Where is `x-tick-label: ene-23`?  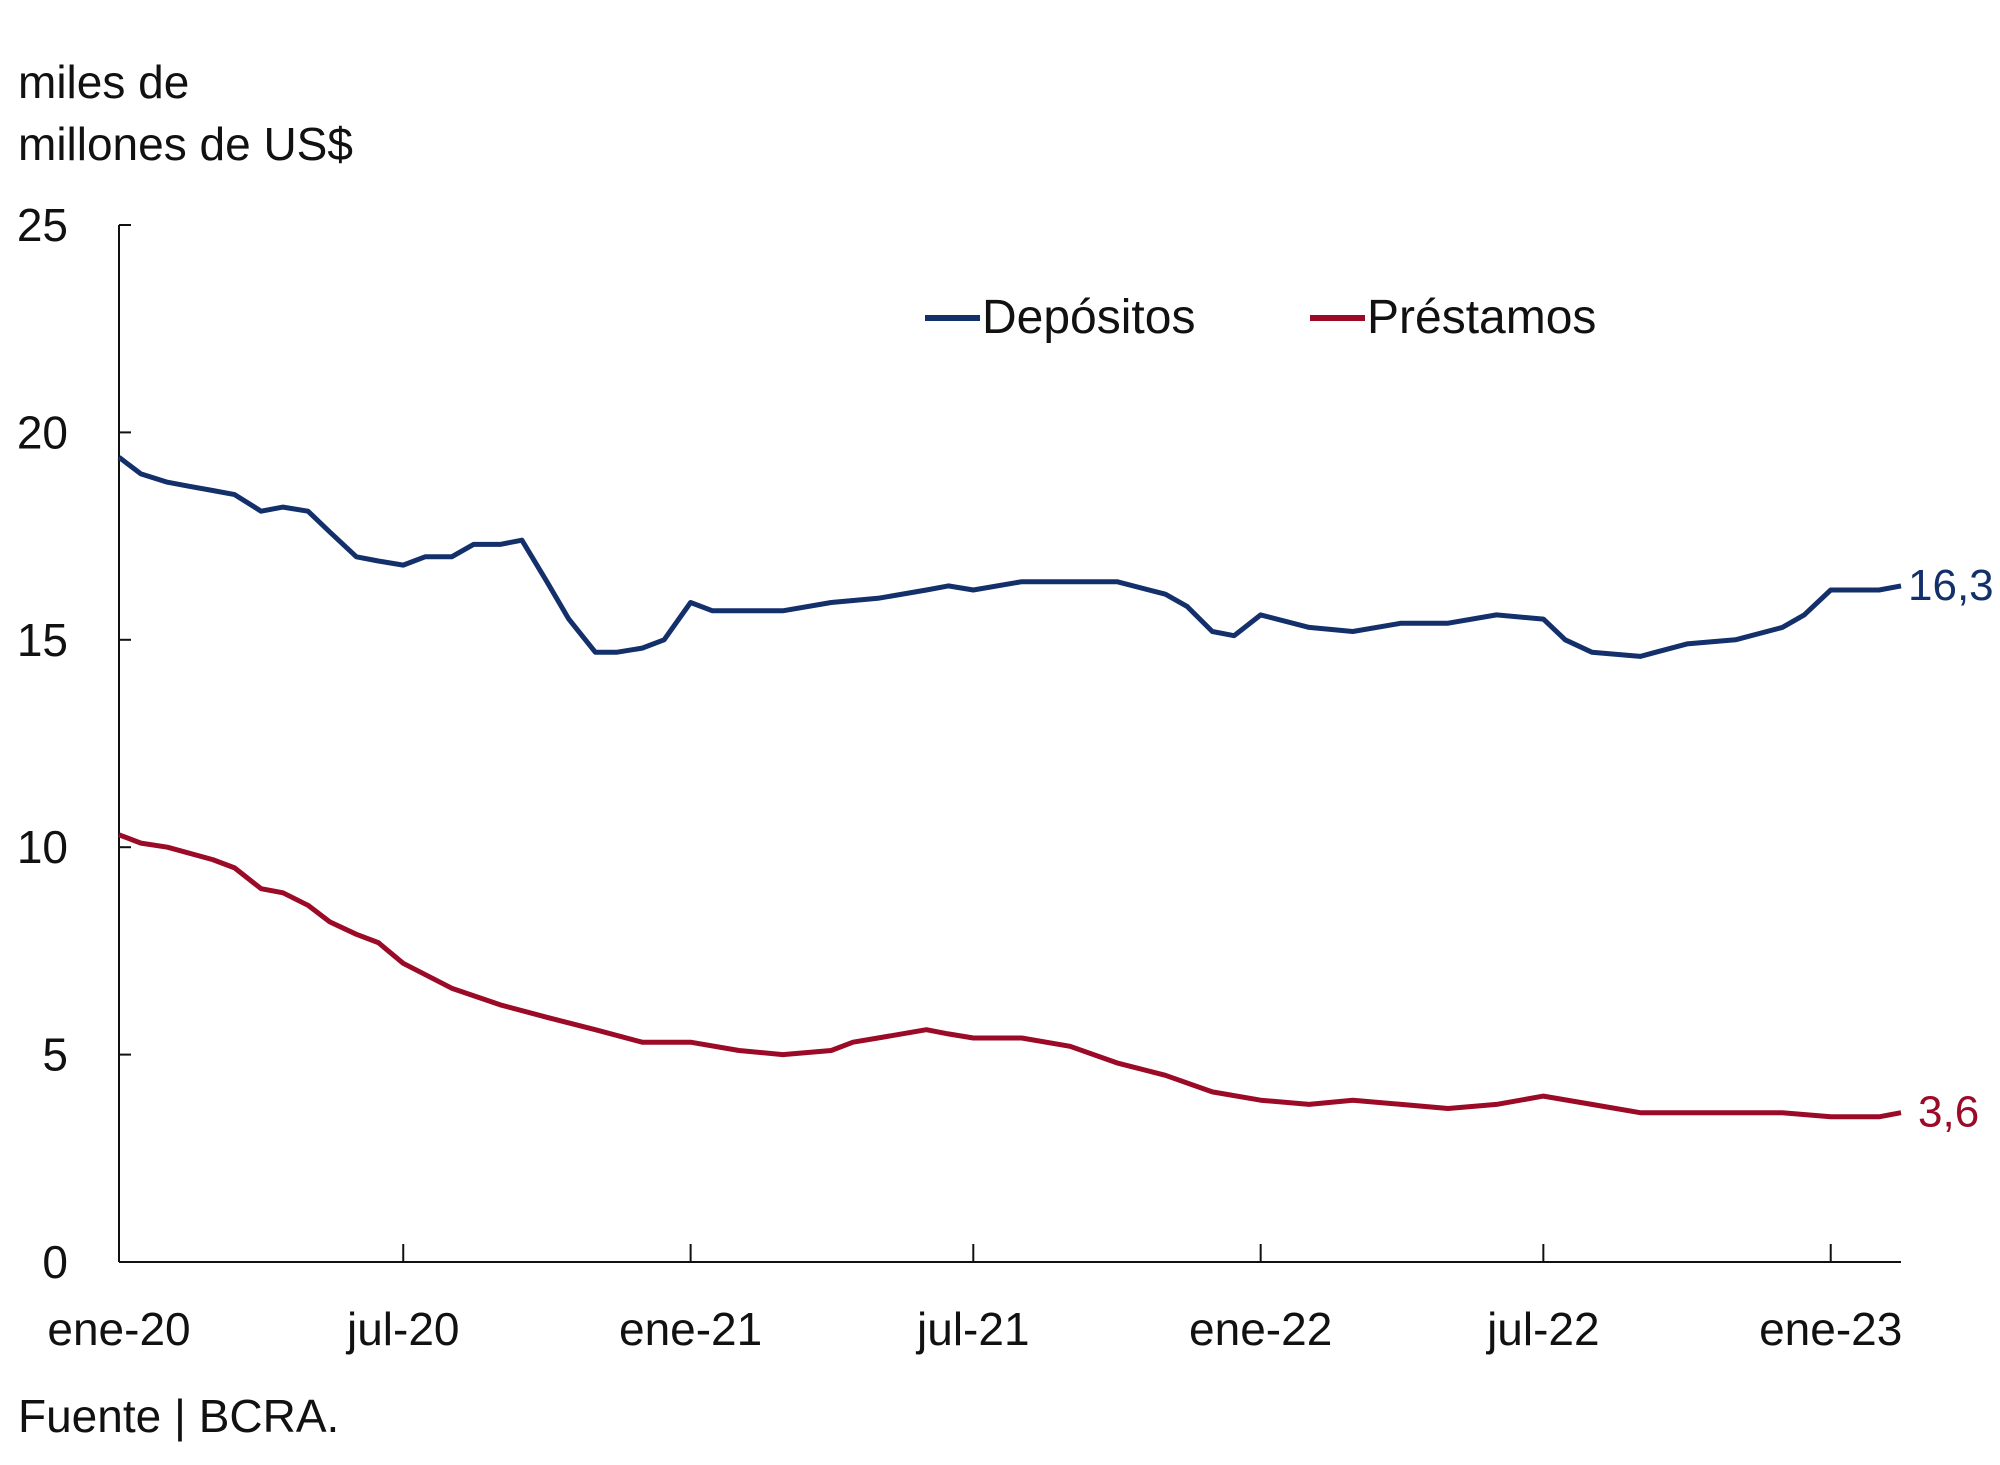 x-tick-label: ene-23 is located at coordinates (1830, 1329).